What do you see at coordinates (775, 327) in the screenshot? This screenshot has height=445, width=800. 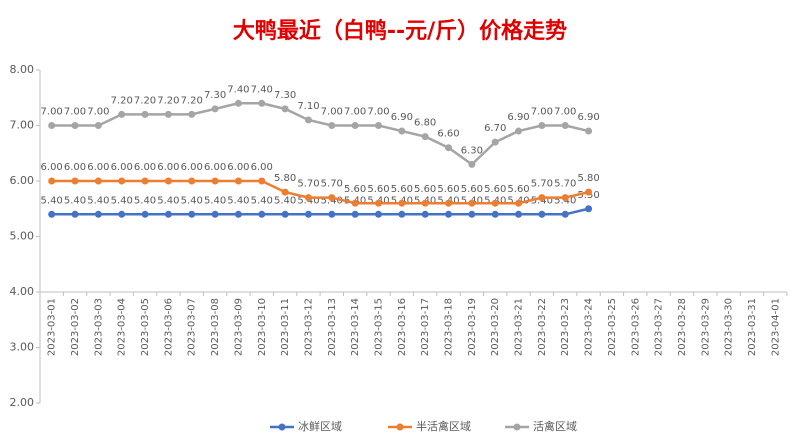 I see `x-tick-label: 2023-04-01` at bounding box center [775, 327].